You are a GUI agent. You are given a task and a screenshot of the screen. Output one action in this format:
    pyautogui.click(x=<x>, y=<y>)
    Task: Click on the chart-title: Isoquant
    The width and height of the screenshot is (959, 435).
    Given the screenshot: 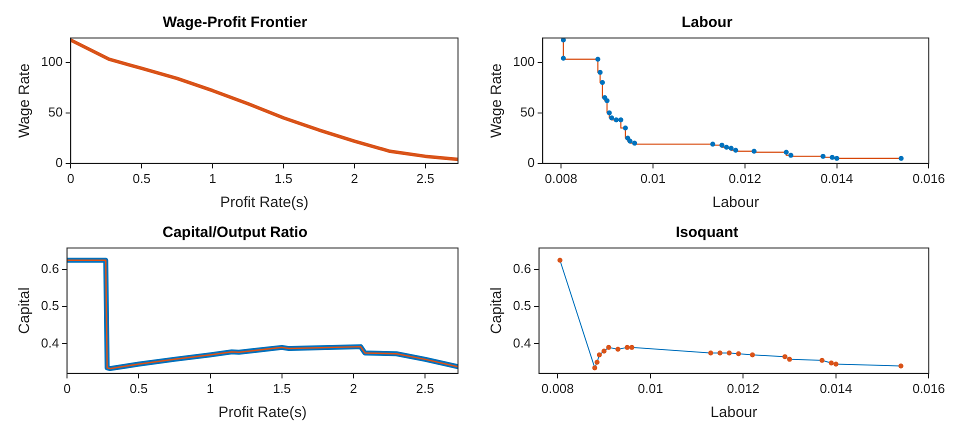 What is the action you would take?
    pyautogui.click(x=707, y=233)
    